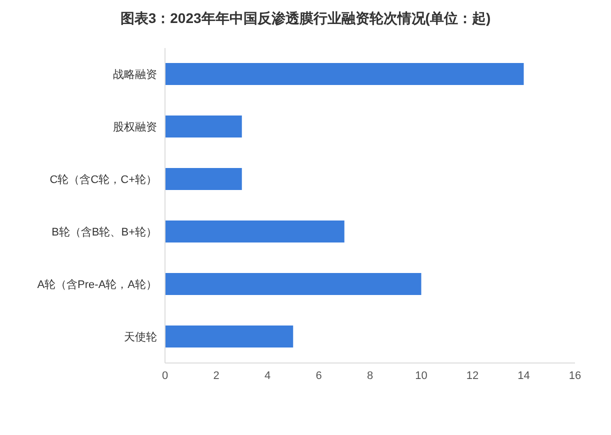  Describe the element at coordinates (216, 376) in the screenshot. I see `x-tick-label: 2` at that location.